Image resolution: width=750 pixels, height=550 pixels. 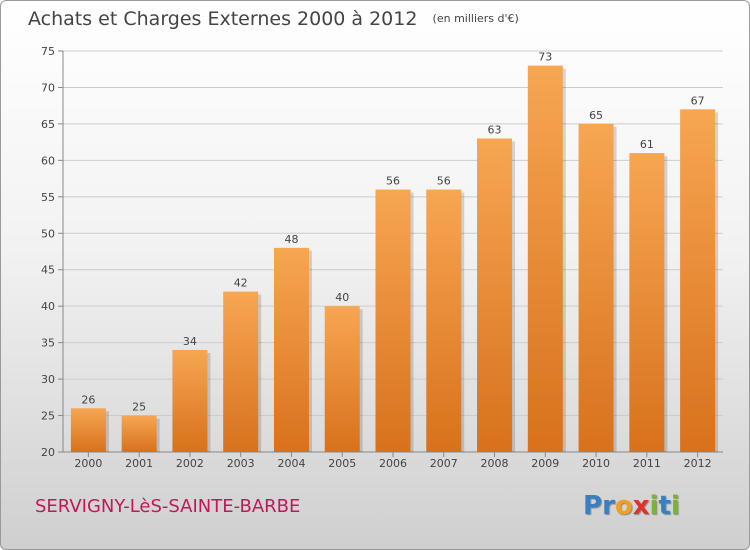 What do you see at coordinates (48, 233) in the screenshot?
I see `y-tick-label: 50` at bounding box center [48, 233].